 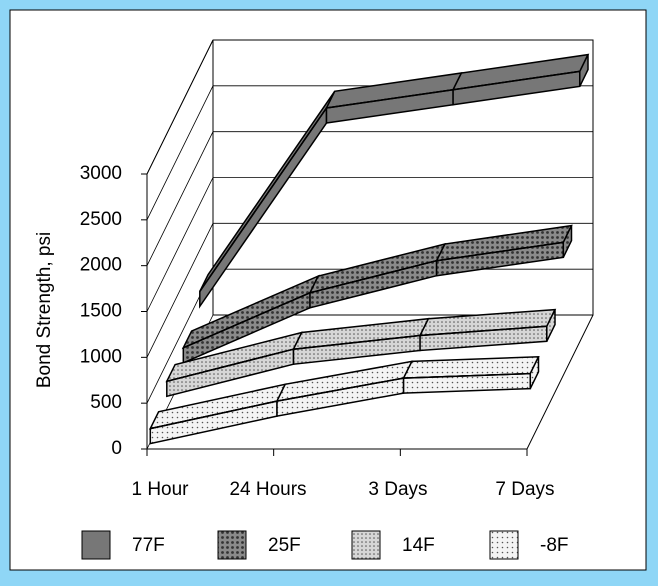 What do you see at coordinates (101, 265) in the screenshot?
I see `y-tick-label: 2000` at bounding box center [101, 265].